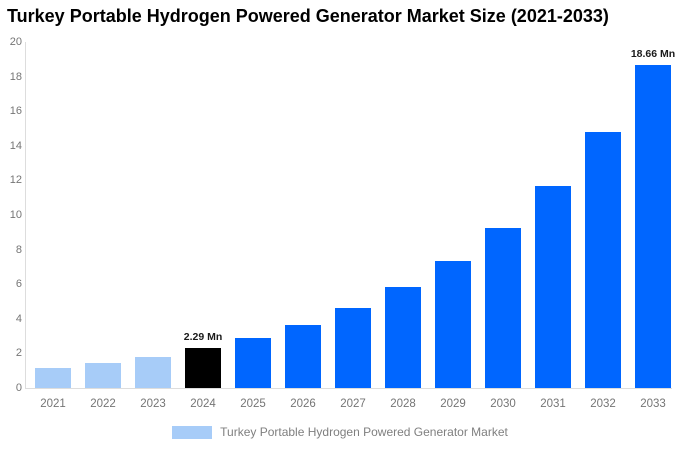  I want to click on bar-2022, so click(103, 375).